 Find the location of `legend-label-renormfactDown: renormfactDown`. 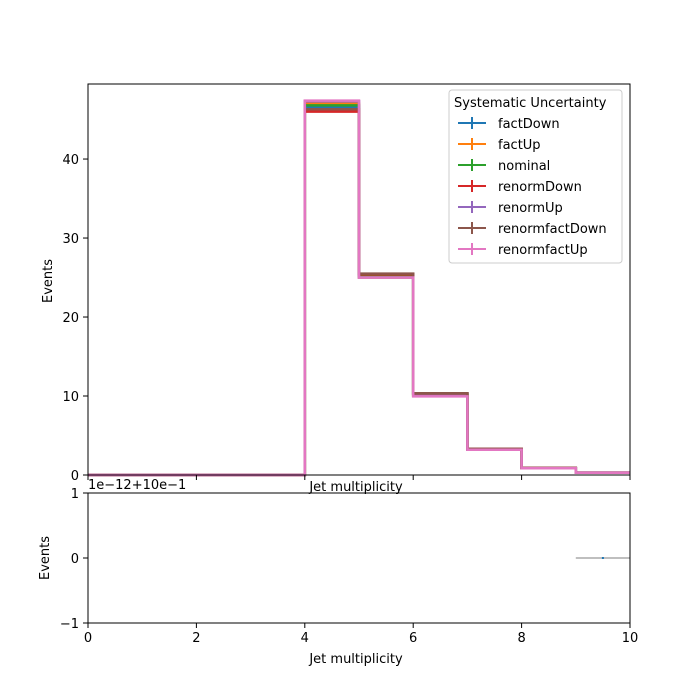

legend-label-renormfactDown: renormfactDown is located at coordinates (552, 229).